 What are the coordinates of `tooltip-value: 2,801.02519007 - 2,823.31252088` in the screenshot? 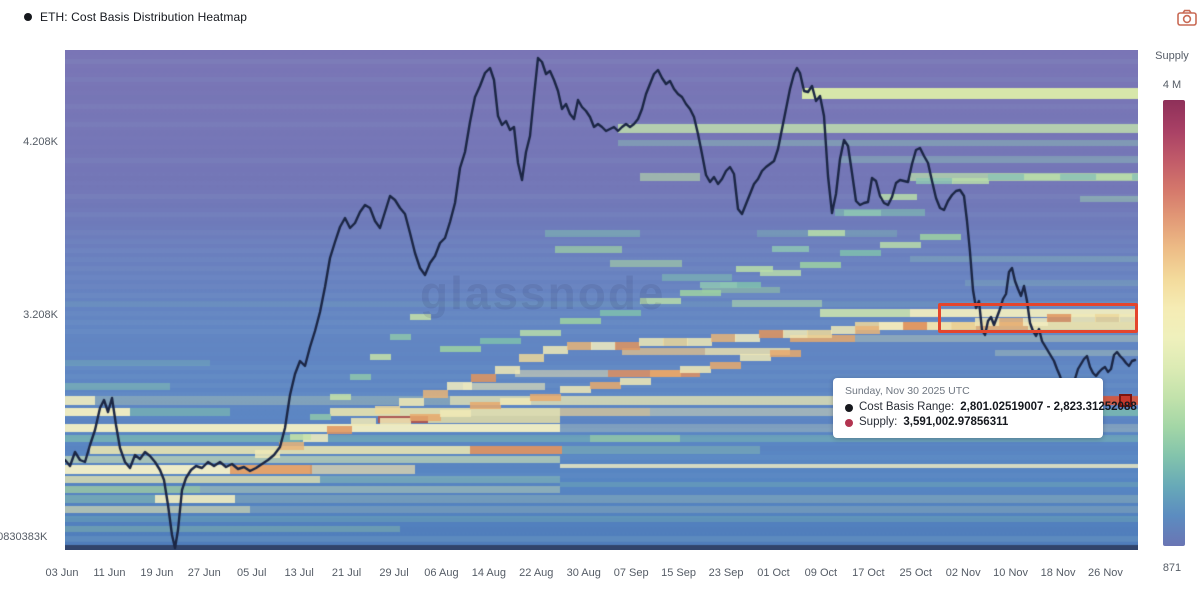 It's located at (1048, 407).